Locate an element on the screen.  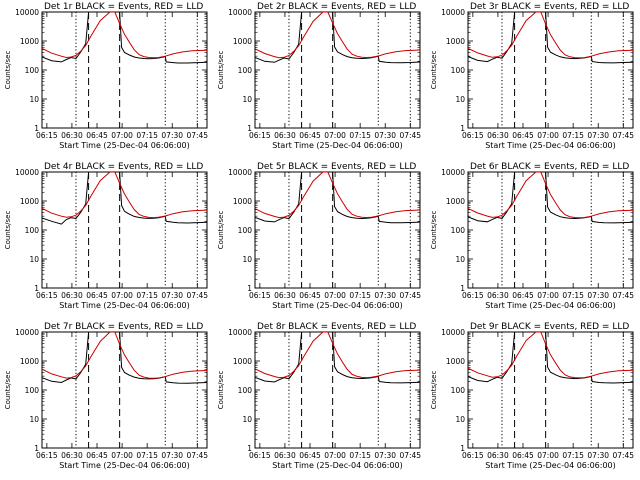
chart-title: Det 9r BLACK = Events, RED = LLD is located at coordinates (549, 327).